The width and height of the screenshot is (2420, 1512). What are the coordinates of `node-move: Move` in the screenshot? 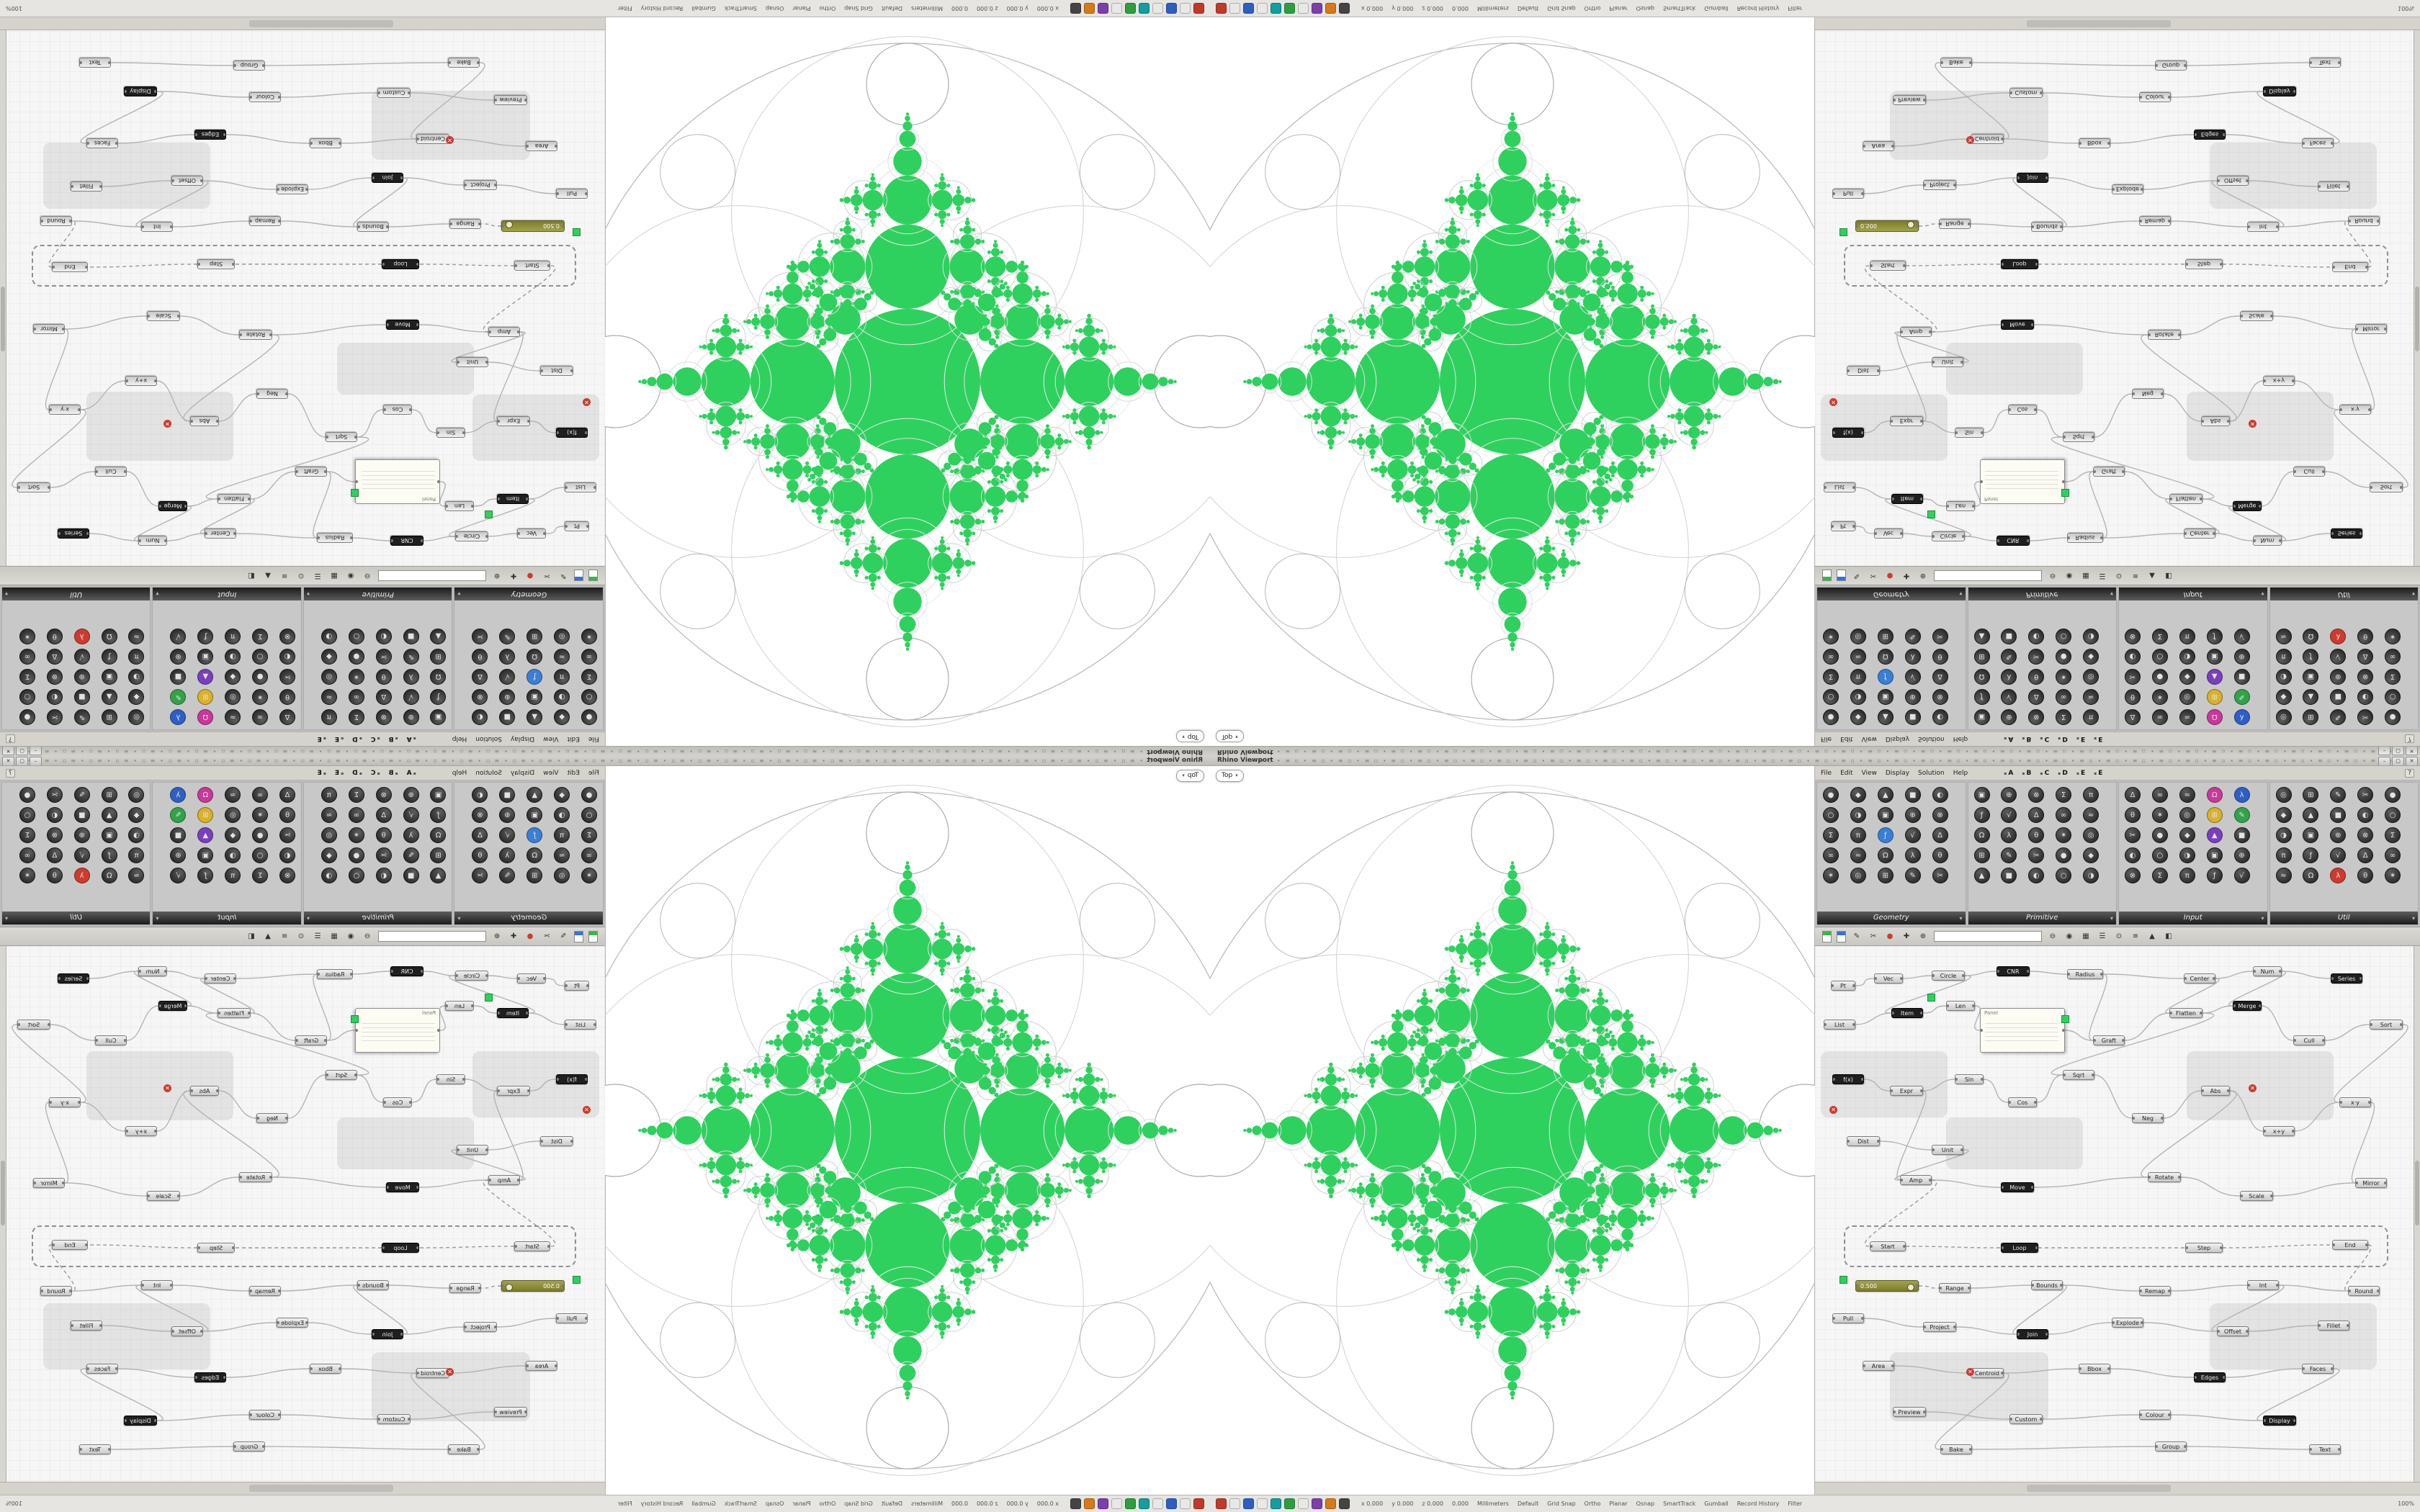 It's located at (2018, 1187).